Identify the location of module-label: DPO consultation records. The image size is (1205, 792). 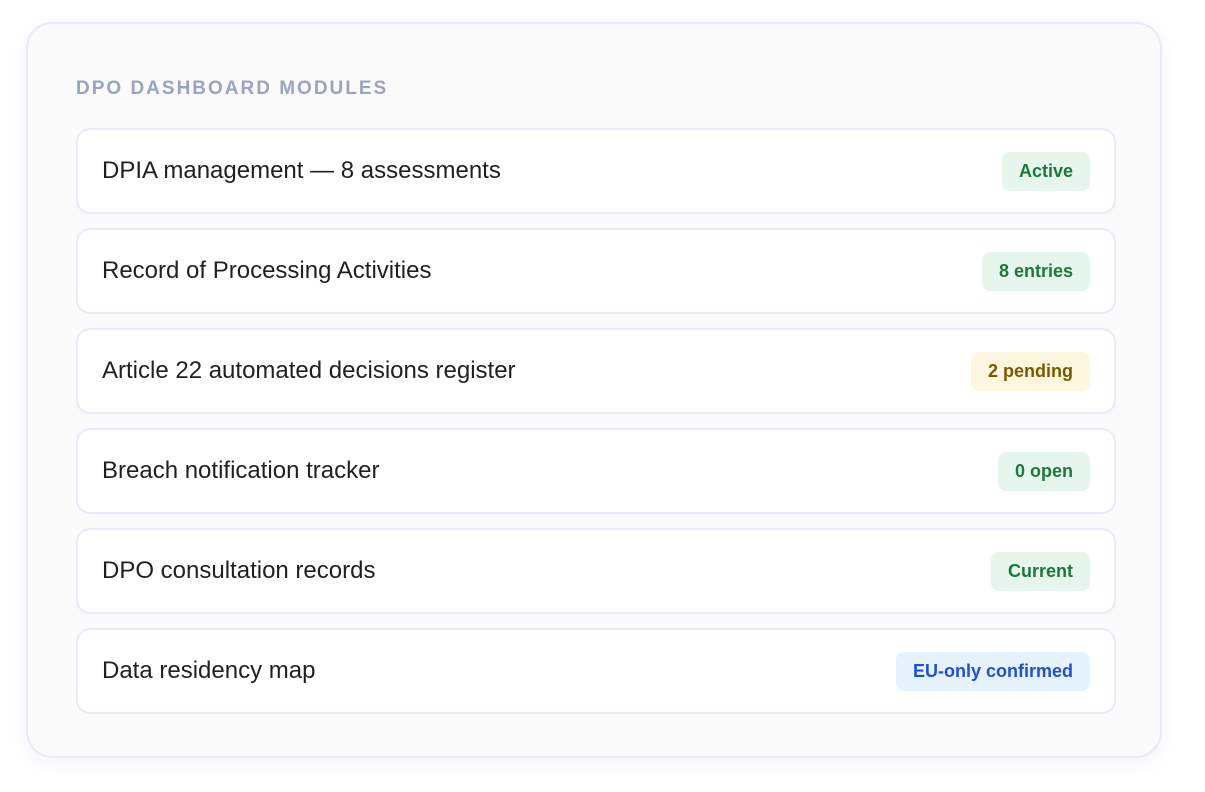
(239, 570).